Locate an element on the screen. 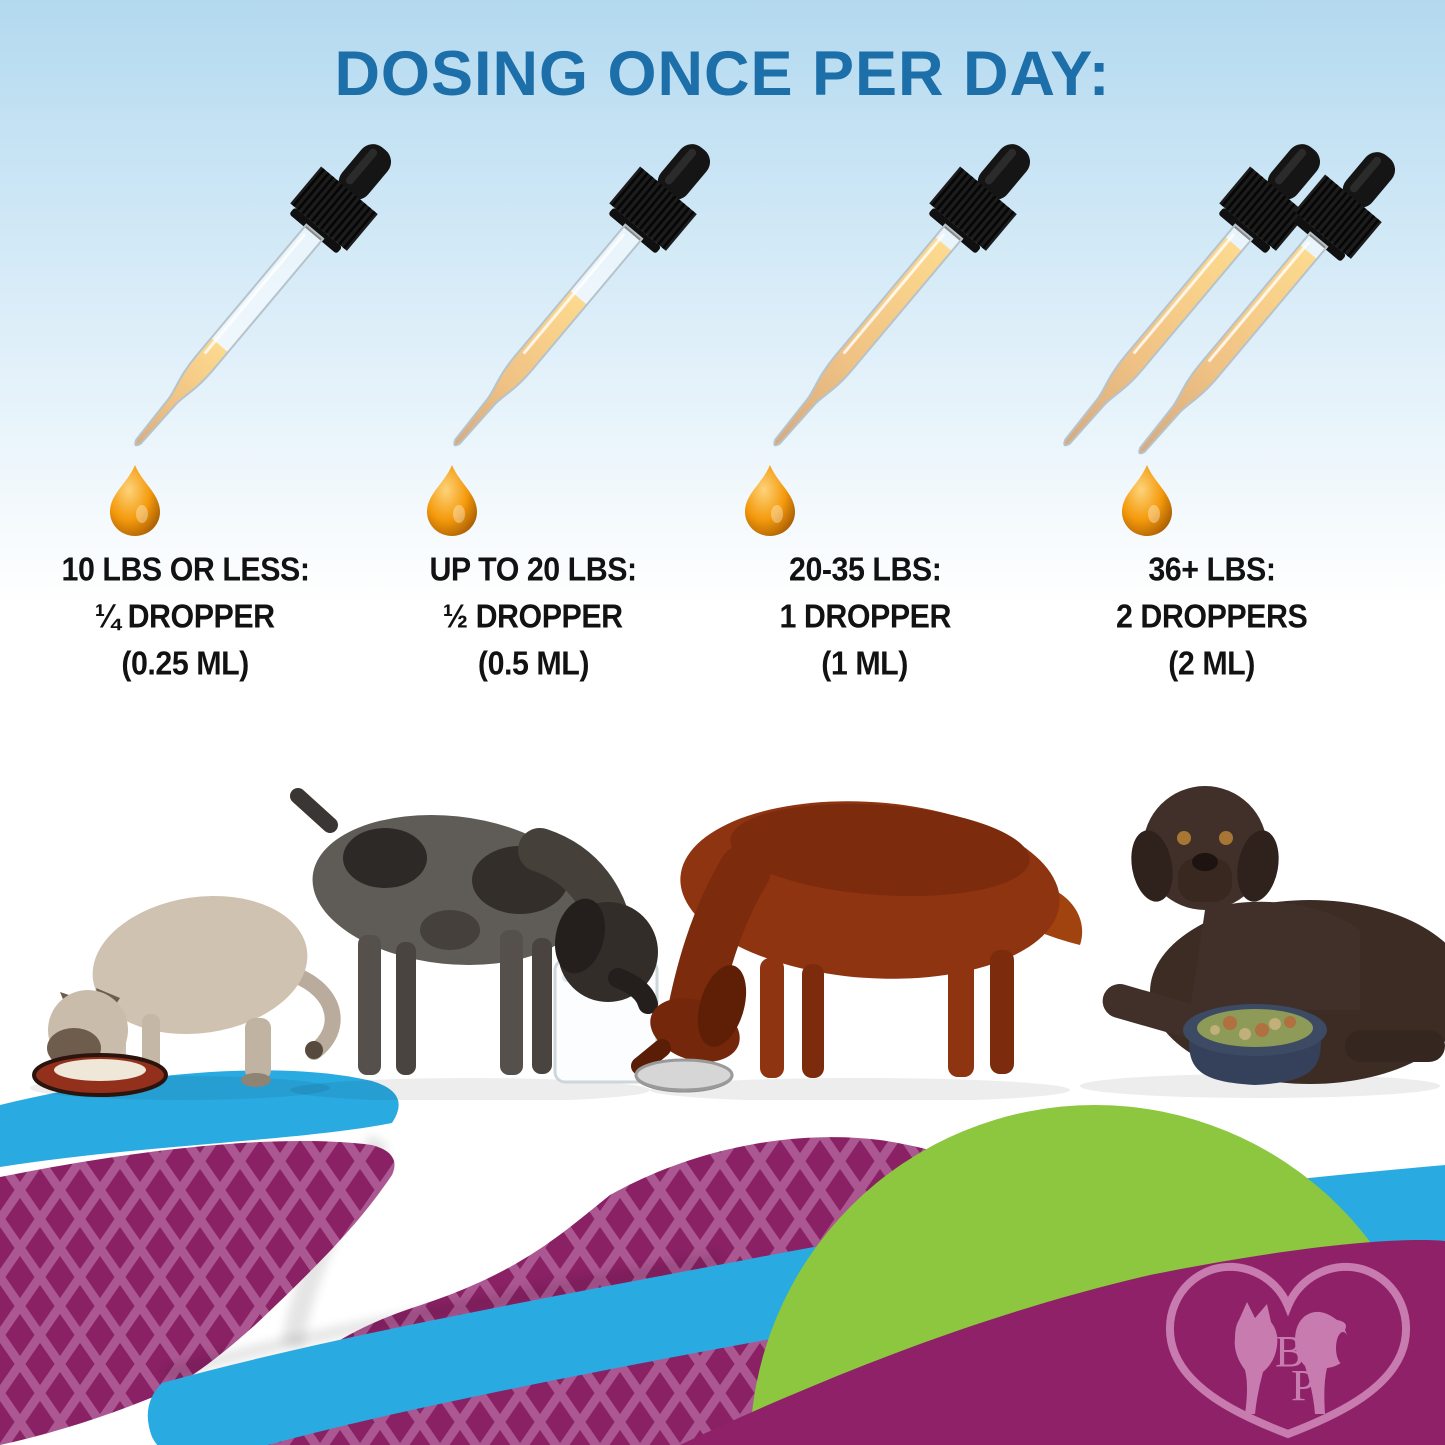 The width and height of the screenshot is (1445, 1445). dose-1-ml: (0.25 ML) is located at coordinates (185, 663).